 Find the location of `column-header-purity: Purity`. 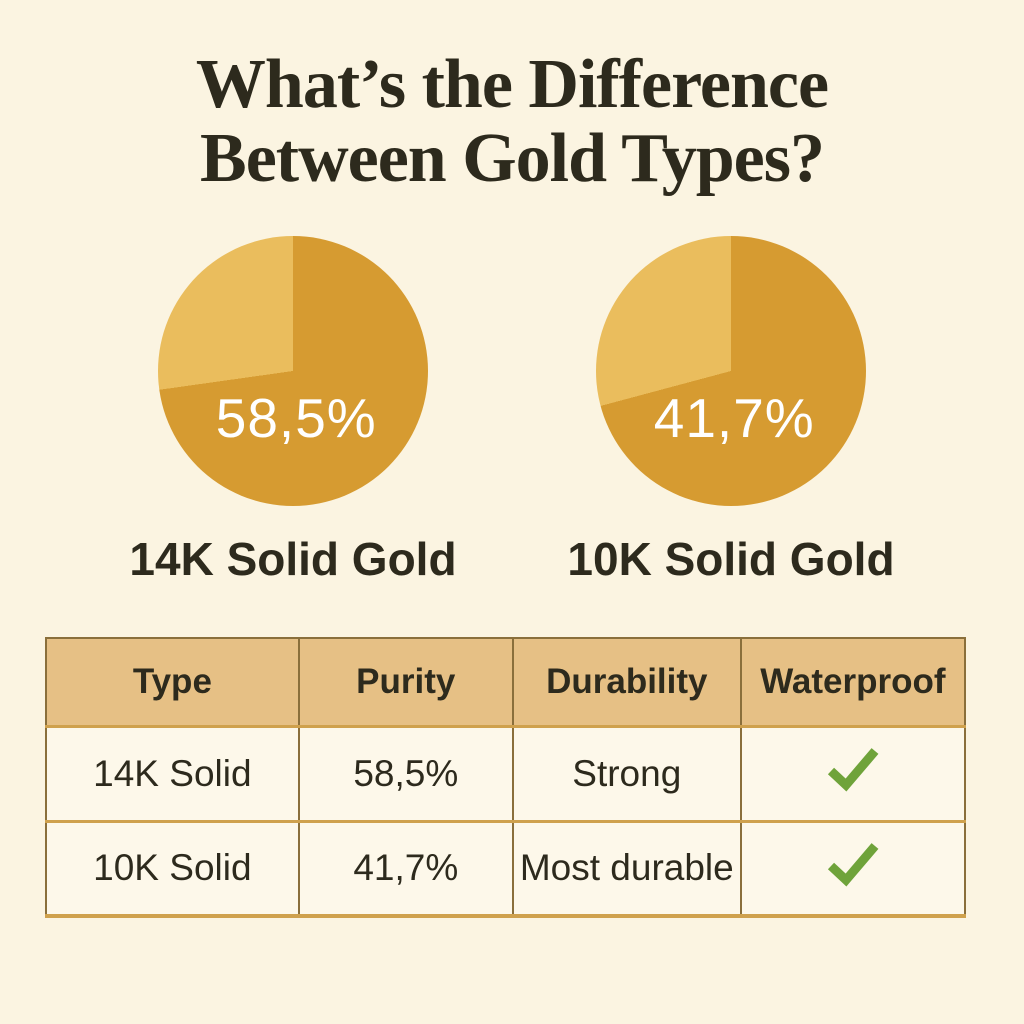

column-header-purity: Purity is located at coordinates (405, 682).